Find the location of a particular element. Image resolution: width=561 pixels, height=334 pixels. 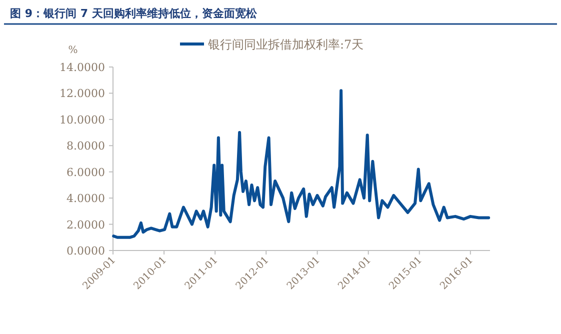

y-tick-label: 10.0000 is located at coordinates (82, 119).